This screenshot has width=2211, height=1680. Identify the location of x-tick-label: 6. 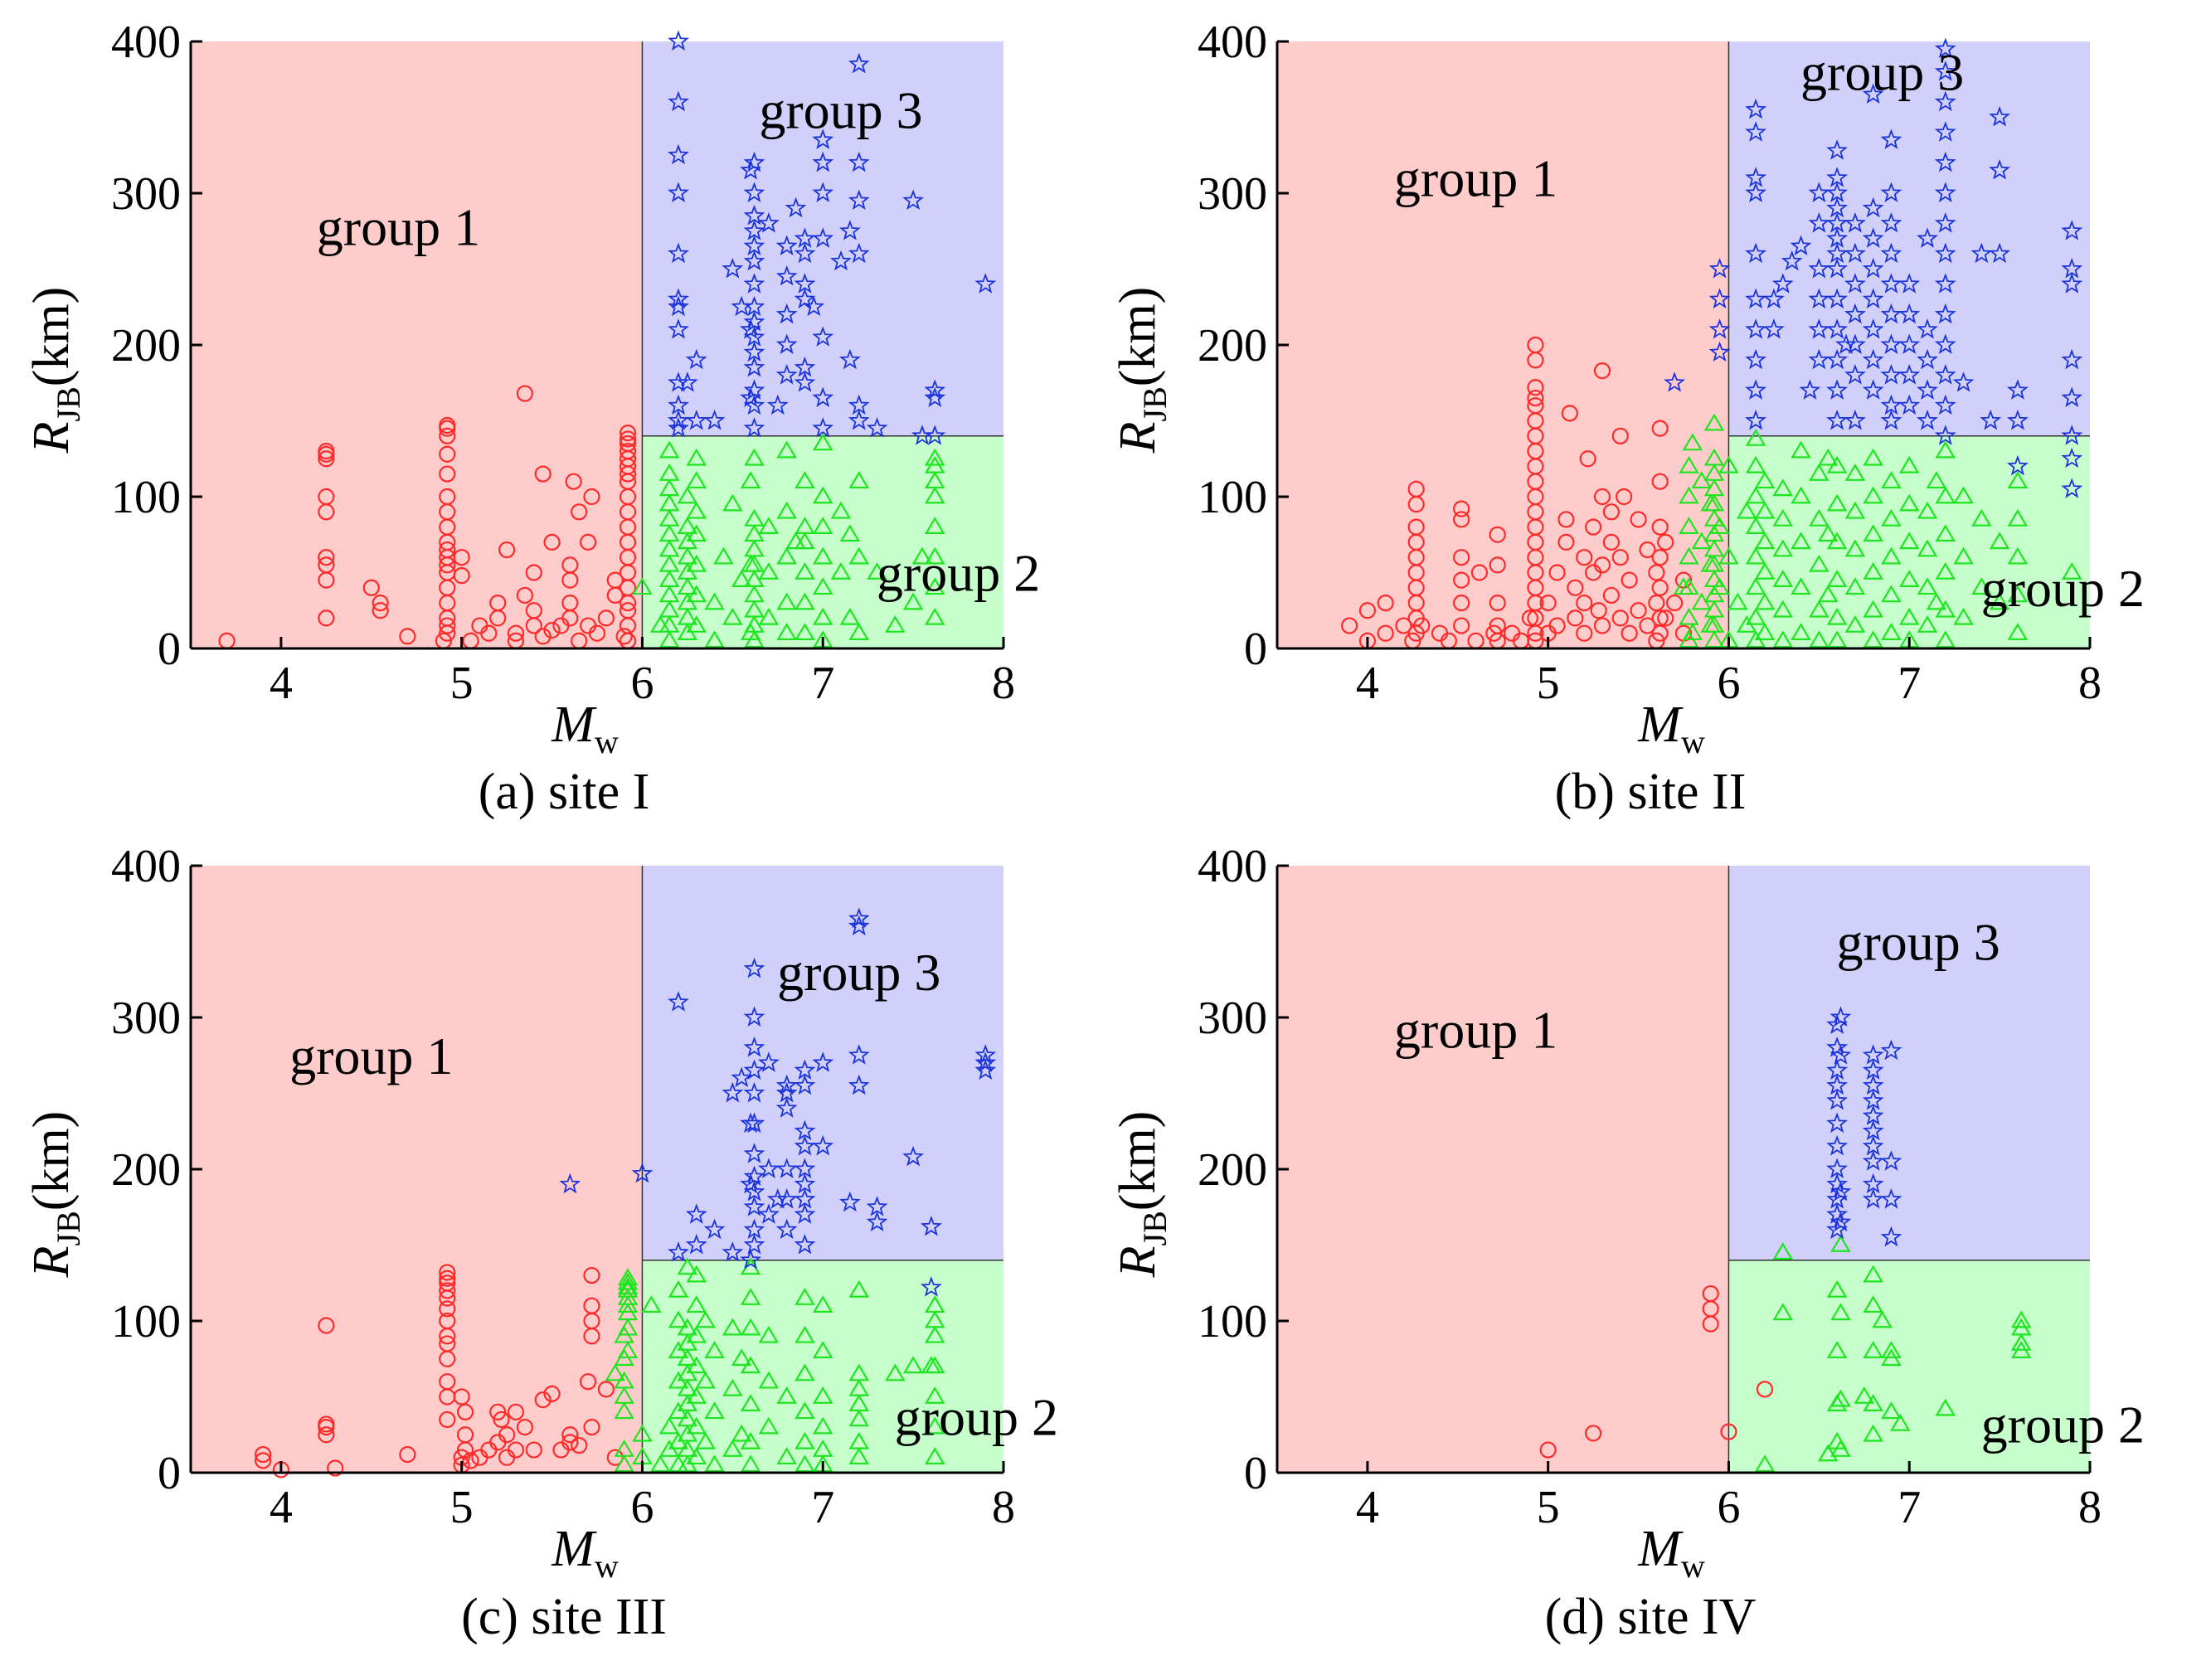
(642, 683).